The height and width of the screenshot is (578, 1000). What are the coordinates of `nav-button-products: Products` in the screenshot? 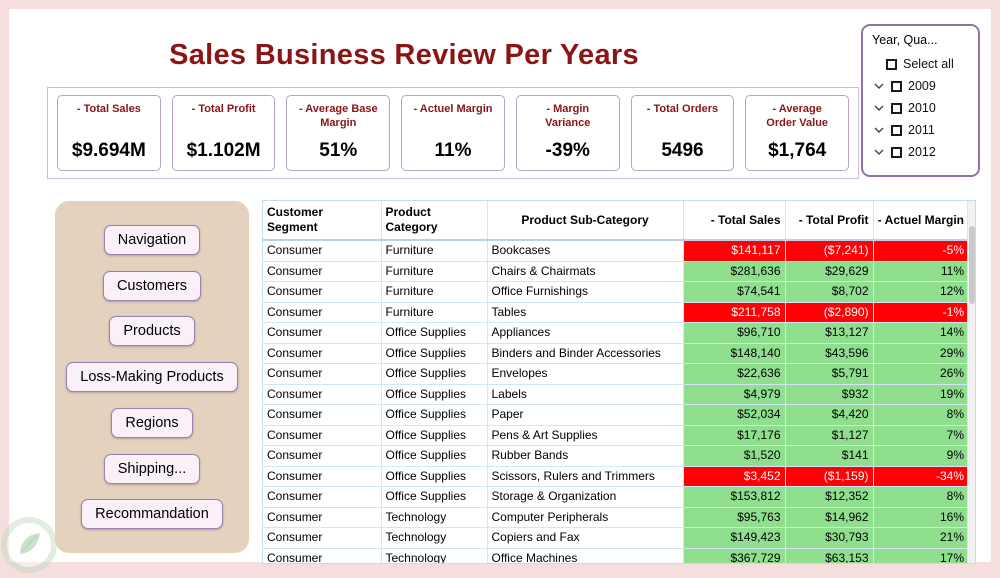 It's located at (152, 331).